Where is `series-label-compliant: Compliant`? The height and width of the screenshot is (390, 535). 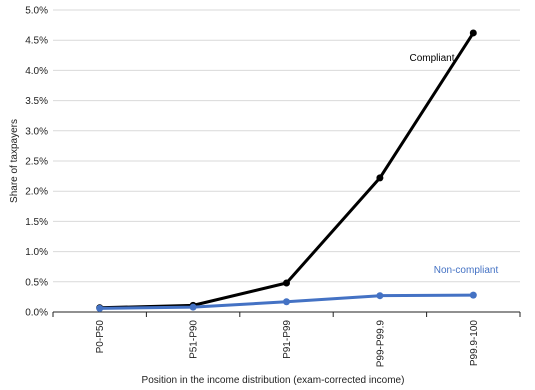 series-label-compliant: Compliant is located at coordinates (431, 58).